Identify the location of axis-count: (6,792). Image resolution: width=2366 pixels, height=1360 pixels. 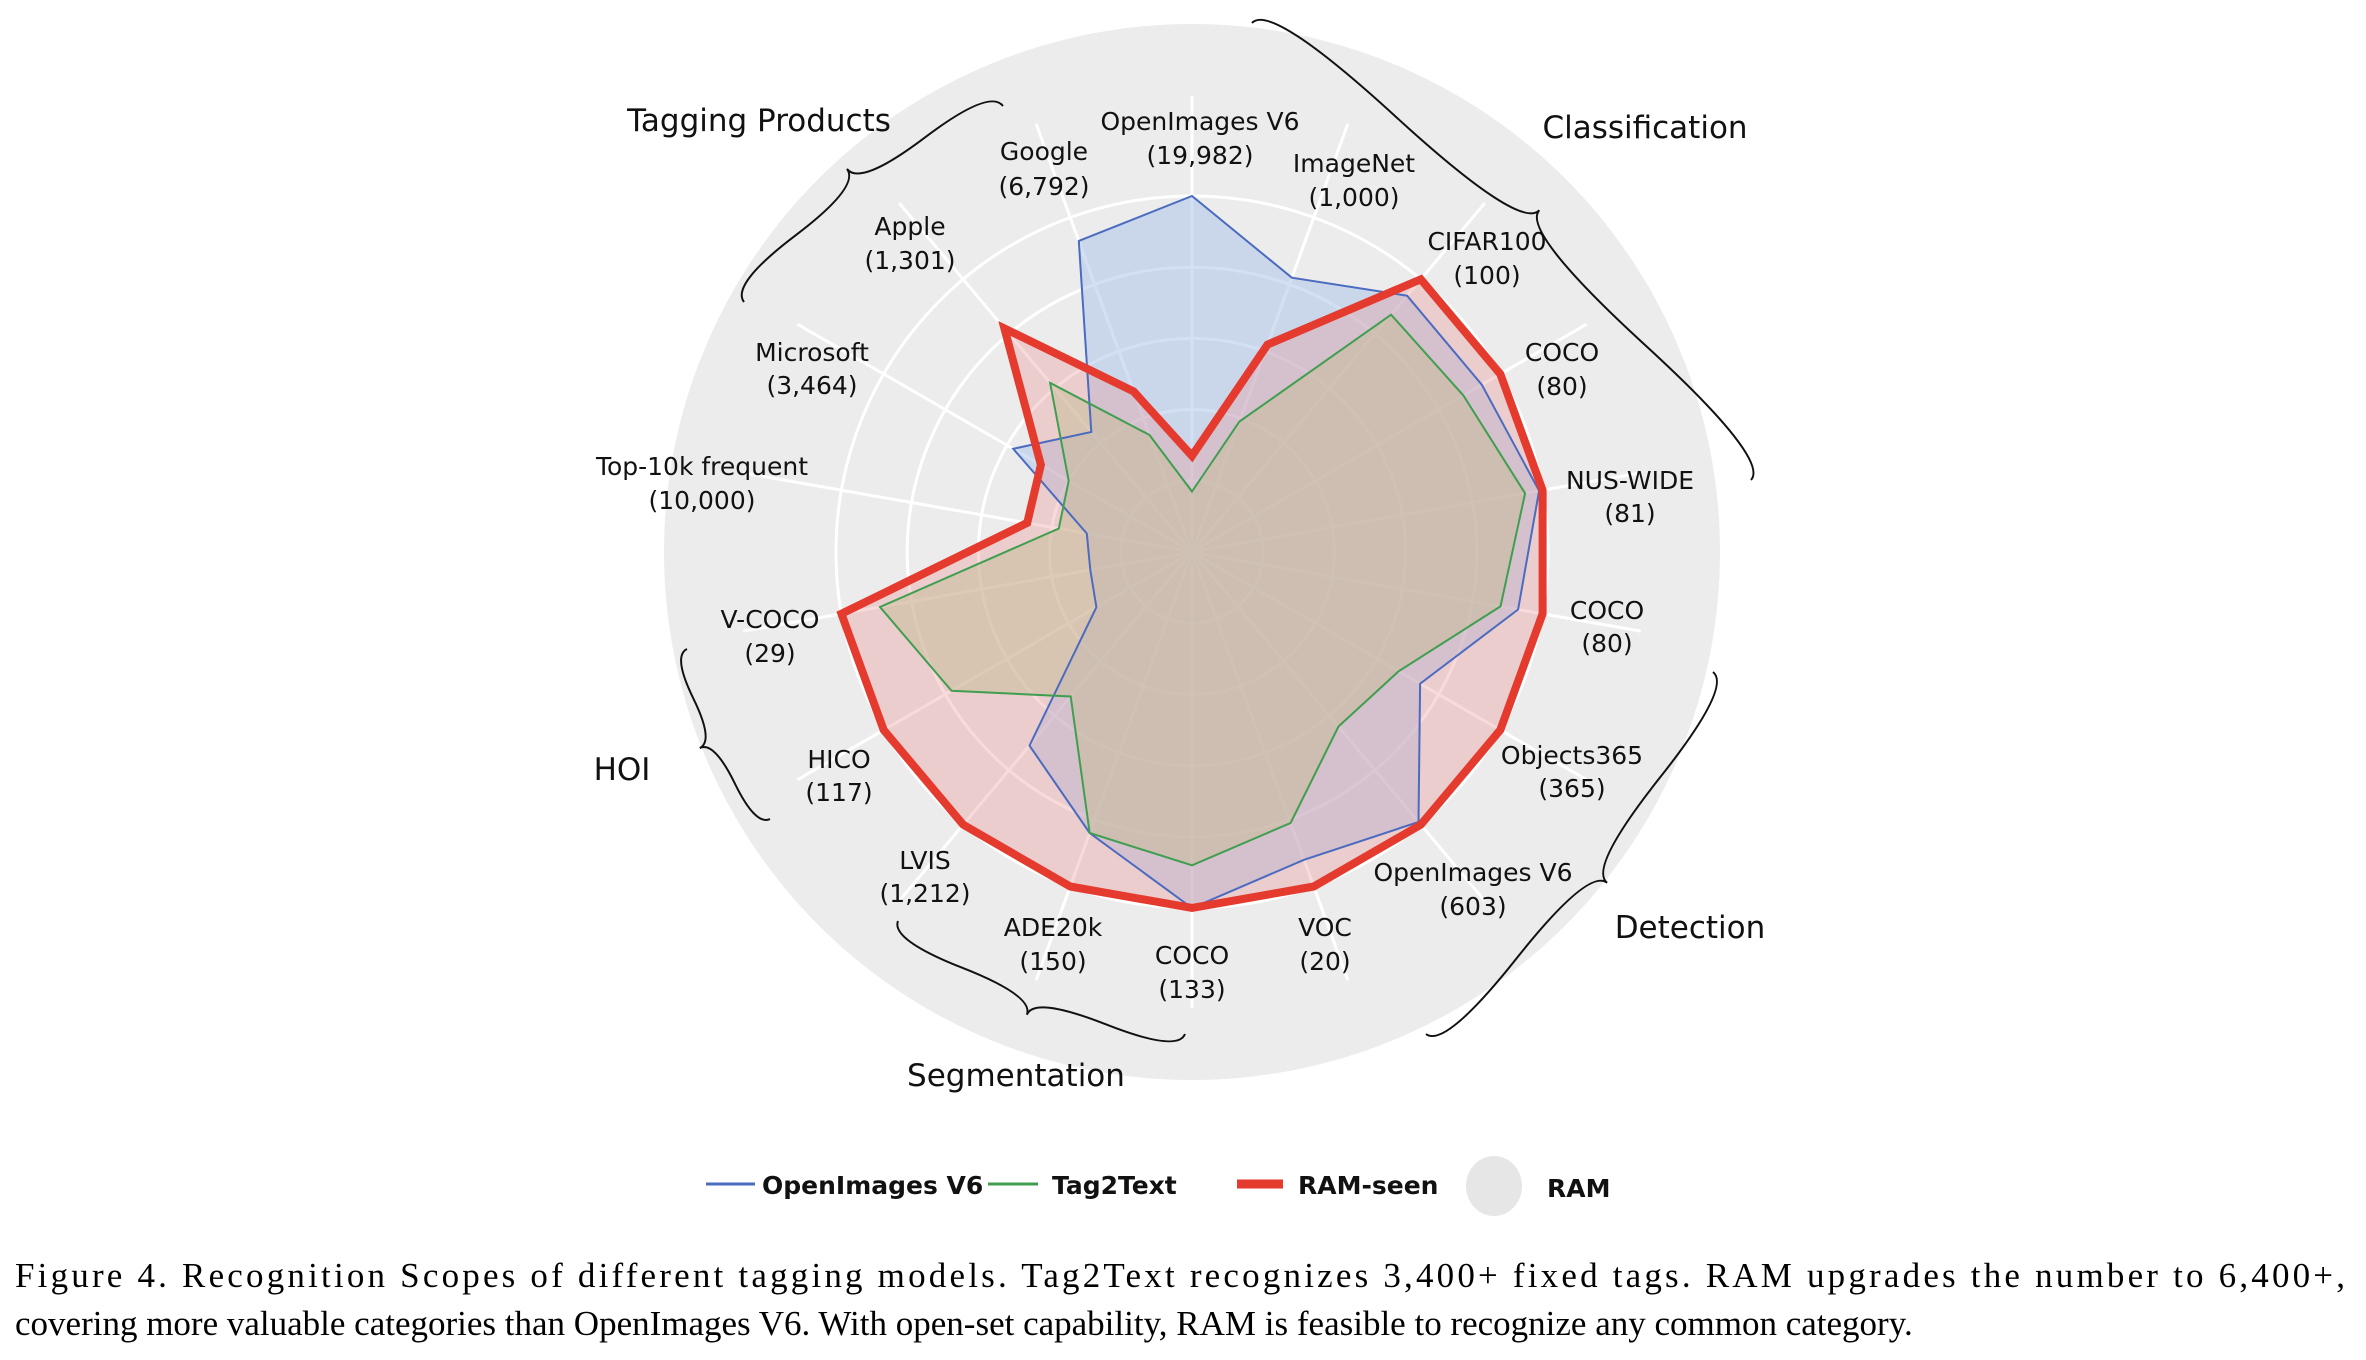
(1043, 186).